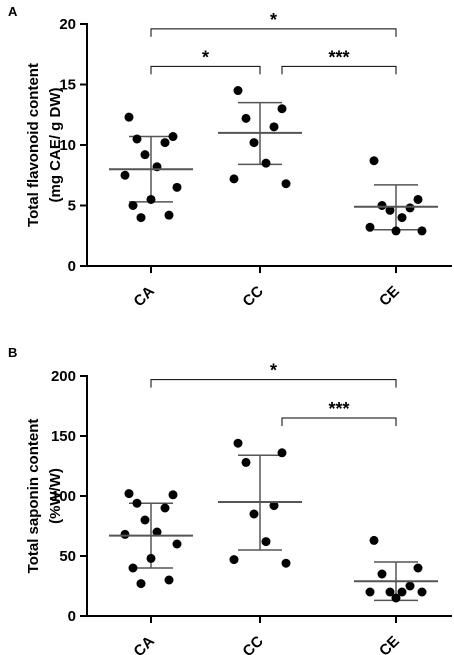 This screenshot has width=454, height=655. Describe the element at coordinates (63, 376) in the screenshot. I see `panel-b-ytick-label-200: 200` at that location.